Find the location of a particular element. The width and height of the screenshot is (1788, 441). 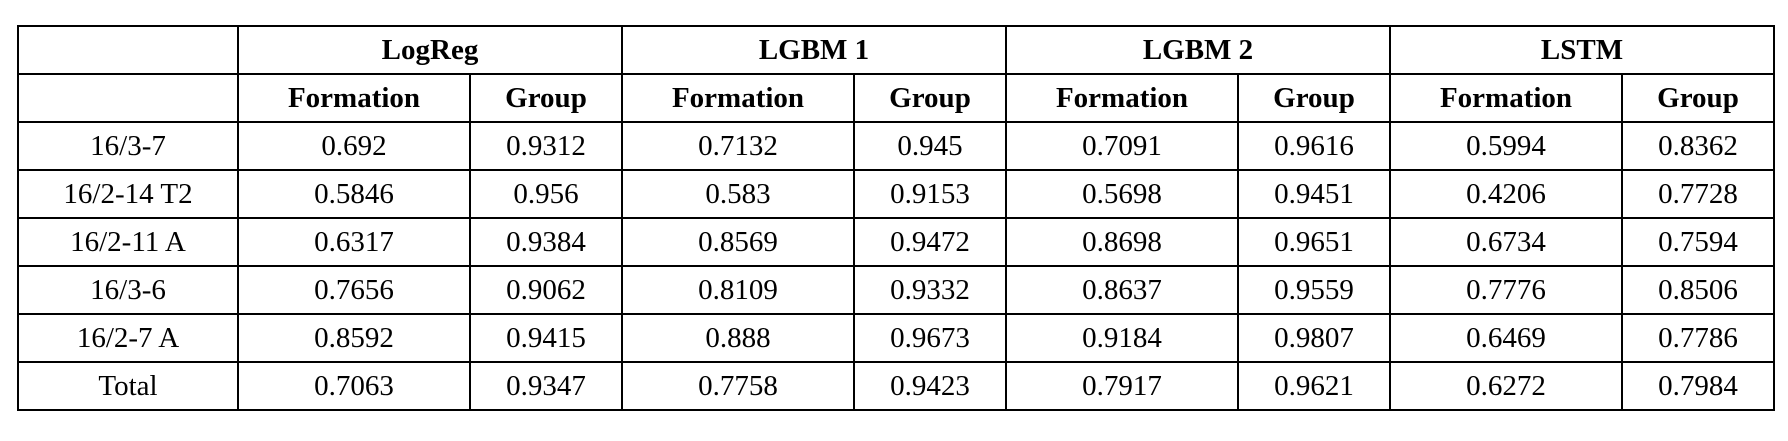

metric-cell: 0.583 is located at coordinates (738, 194).